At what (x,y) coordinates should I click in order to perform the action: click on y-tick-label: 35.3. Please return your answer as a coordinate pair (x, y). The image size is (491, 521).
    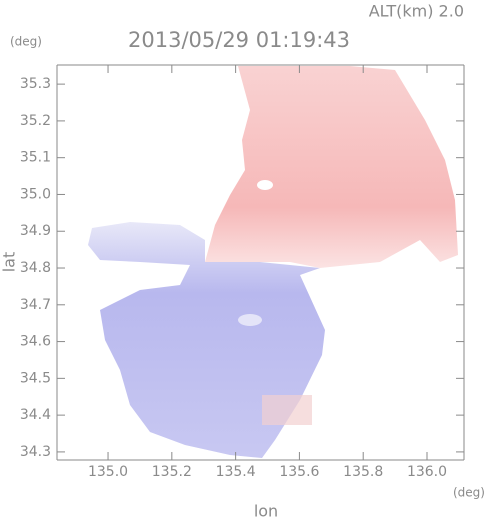
    Looking at the image, I should click on (35, 84).